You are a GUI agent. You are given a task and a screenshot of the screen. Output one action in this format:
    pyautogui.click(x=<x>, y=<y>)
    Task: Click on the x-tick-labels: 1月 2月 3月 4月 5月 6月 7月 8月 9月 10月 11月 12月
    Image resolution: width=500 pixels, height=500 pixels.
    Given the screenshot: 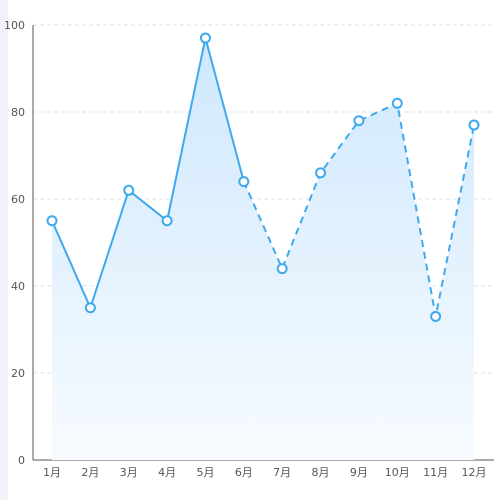 What is the action you would take?
    pyautogui.click(x=265, y=472)
    